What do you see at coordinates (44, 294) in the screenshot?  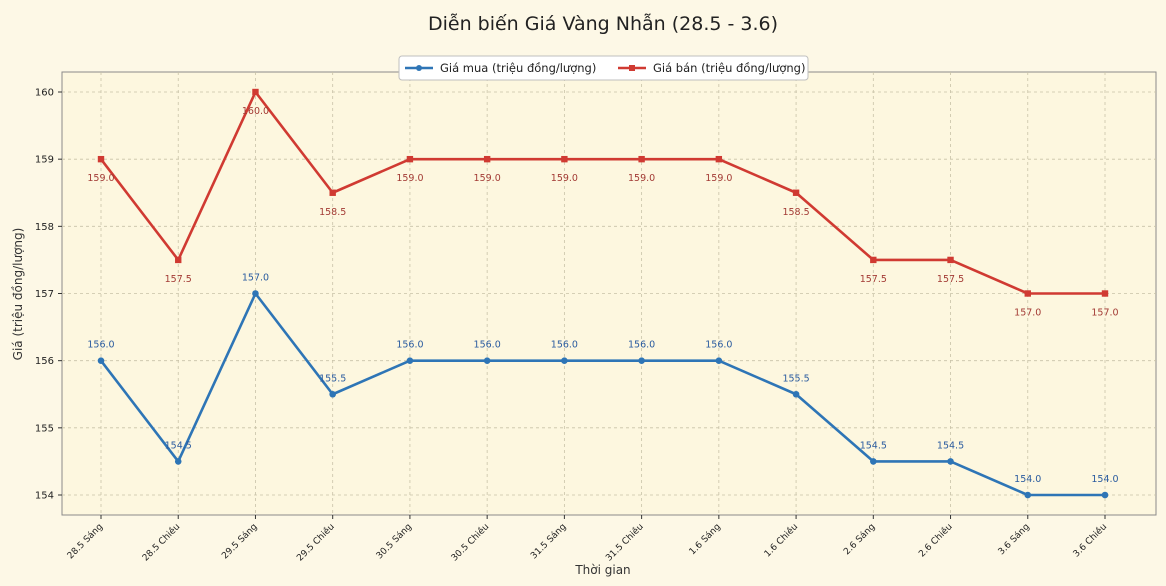 I see `y-tick-label: 157` at bounding box center [44, 294].